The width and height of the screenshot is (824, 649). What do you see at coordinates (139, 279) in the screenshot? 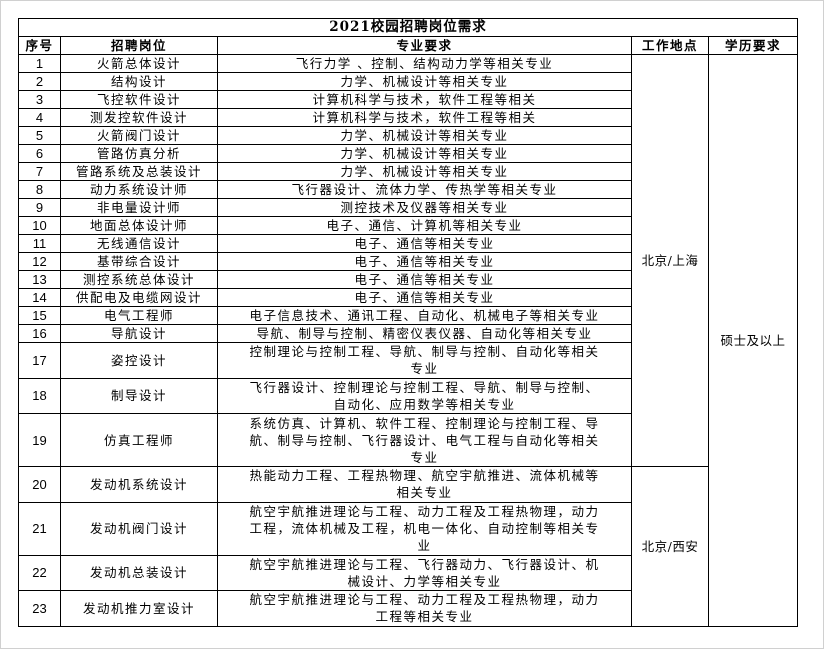
I see `position-cell: 测控系统总体设计` at bounding box center [139, 279].